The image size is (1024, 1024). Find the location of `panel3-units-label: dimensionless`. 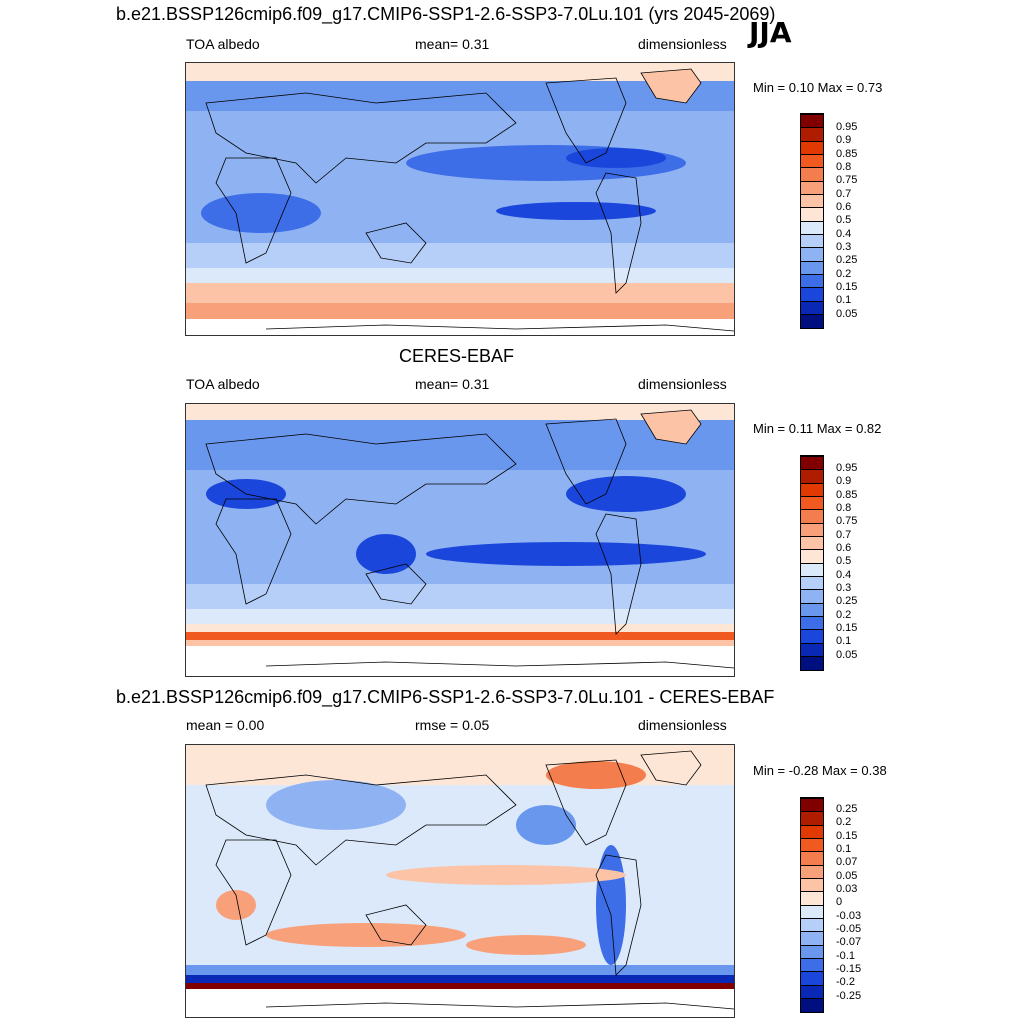

panel3-units-label: dimensionless is located at coordinates (682, 725).